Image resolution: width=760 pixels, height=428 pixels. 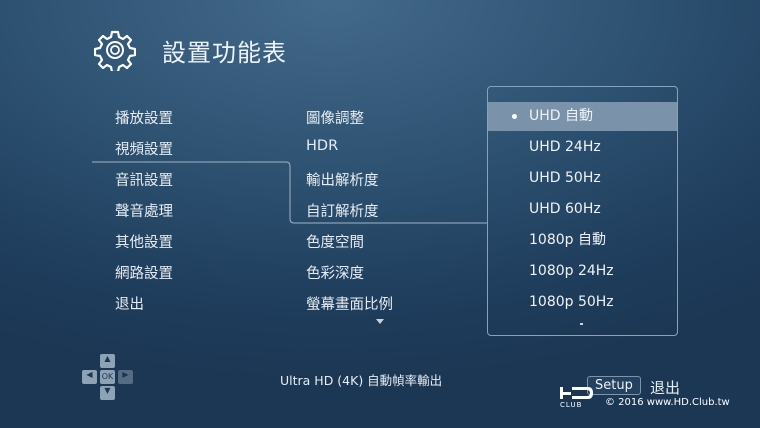 I want to click on up-key-icon: ▲, so click(x=107, y=361).